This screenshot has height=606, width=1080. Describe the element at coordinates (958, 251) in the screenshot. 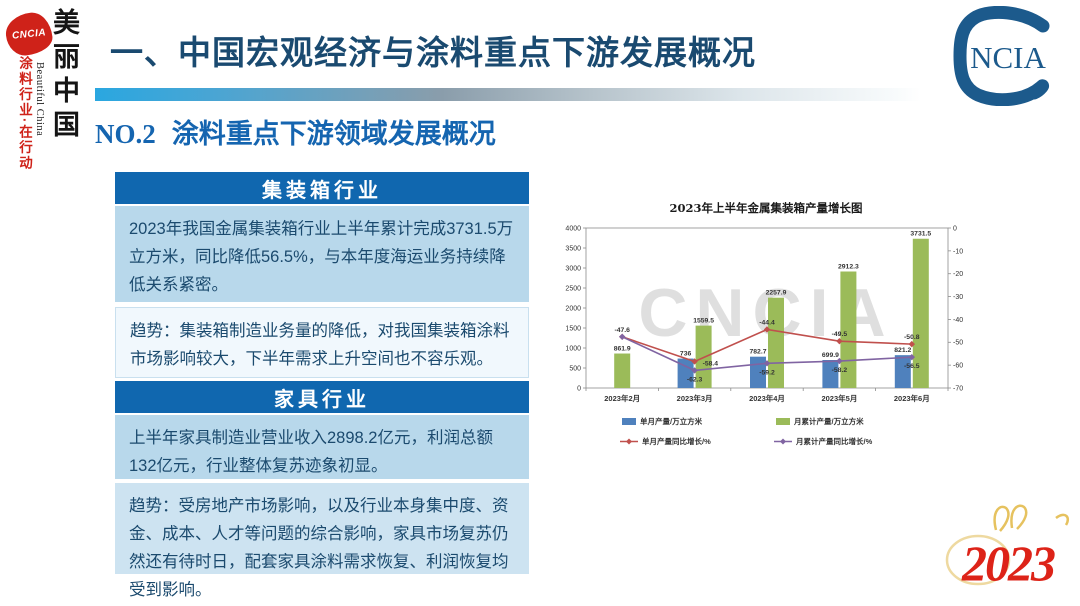

I see `right-axis-tick-label: -10` at that location.